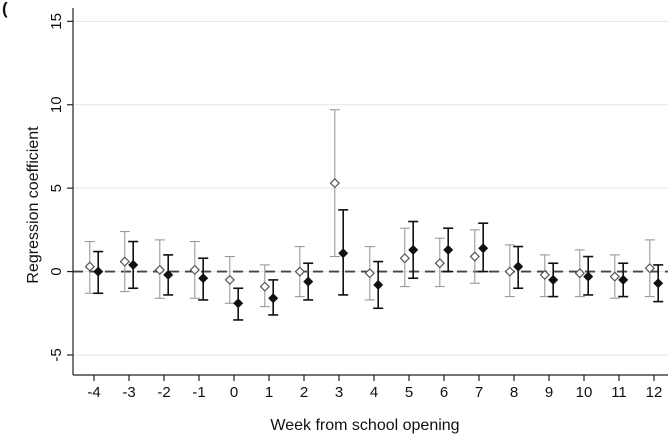  I want to click on x-tick-label: 4, so click(374, 392).